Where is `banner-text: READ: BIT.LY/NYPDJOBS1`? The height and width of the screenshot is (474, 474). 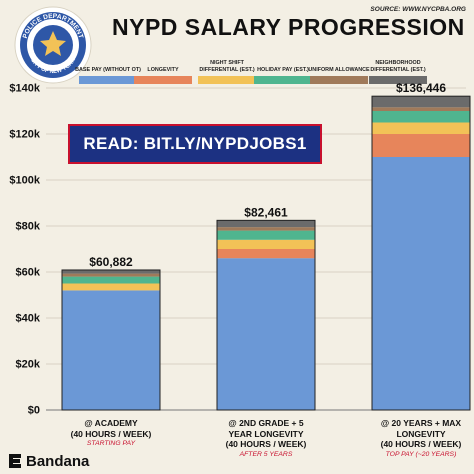 banner-text: READ: BIT.LY/NYPDJOBS1 is located at coordinates (195, 143).